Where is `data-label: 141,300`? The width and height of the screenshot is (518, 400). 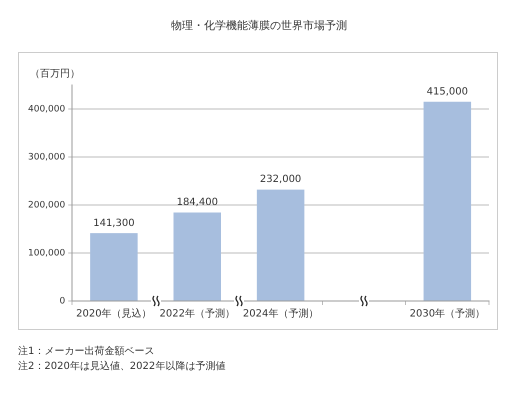
data-label: 141,300 is located at coordinates (114, 223).